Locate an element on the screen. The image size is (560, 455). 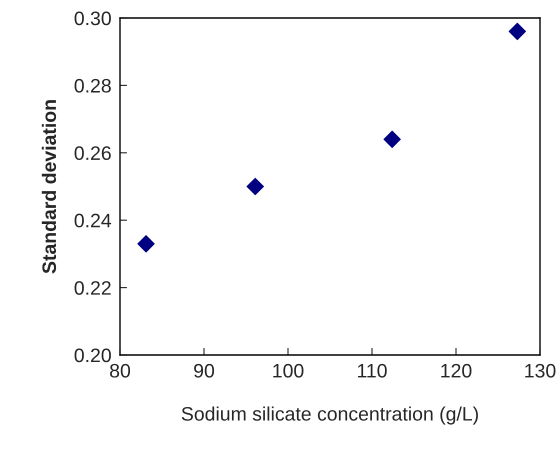
x-axis-title: Sodium silicate concentration (g/L) is located at coordinates (330, 415).